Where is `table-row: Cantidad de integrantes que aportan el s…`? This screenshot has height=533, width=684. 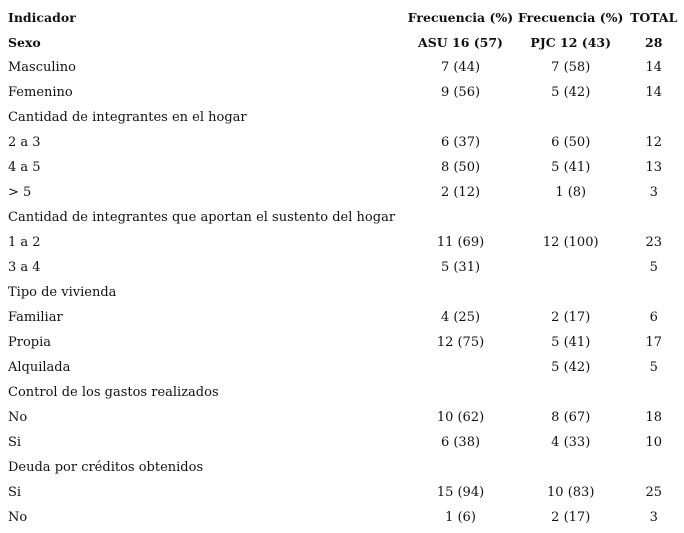
table-row: Cantidad de integrantes que aportan el s… is located at coordinates (342, 217).